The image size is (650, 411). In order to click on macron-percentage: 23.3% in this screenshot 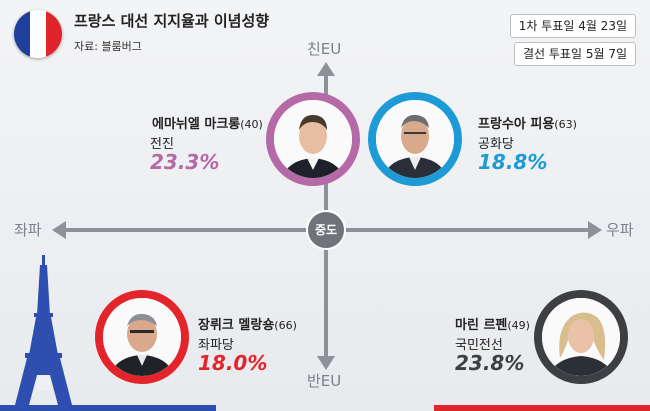, I will do `click(185, 162)`.